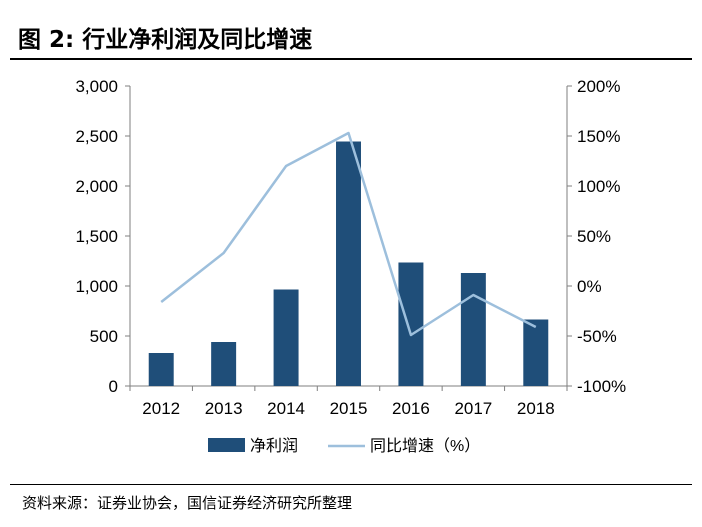 This screenshot has width=702, height=527. Describe the element at coordinates (96, 286) in the screenshot. I see `left-tick-label: 1,000` at that location.